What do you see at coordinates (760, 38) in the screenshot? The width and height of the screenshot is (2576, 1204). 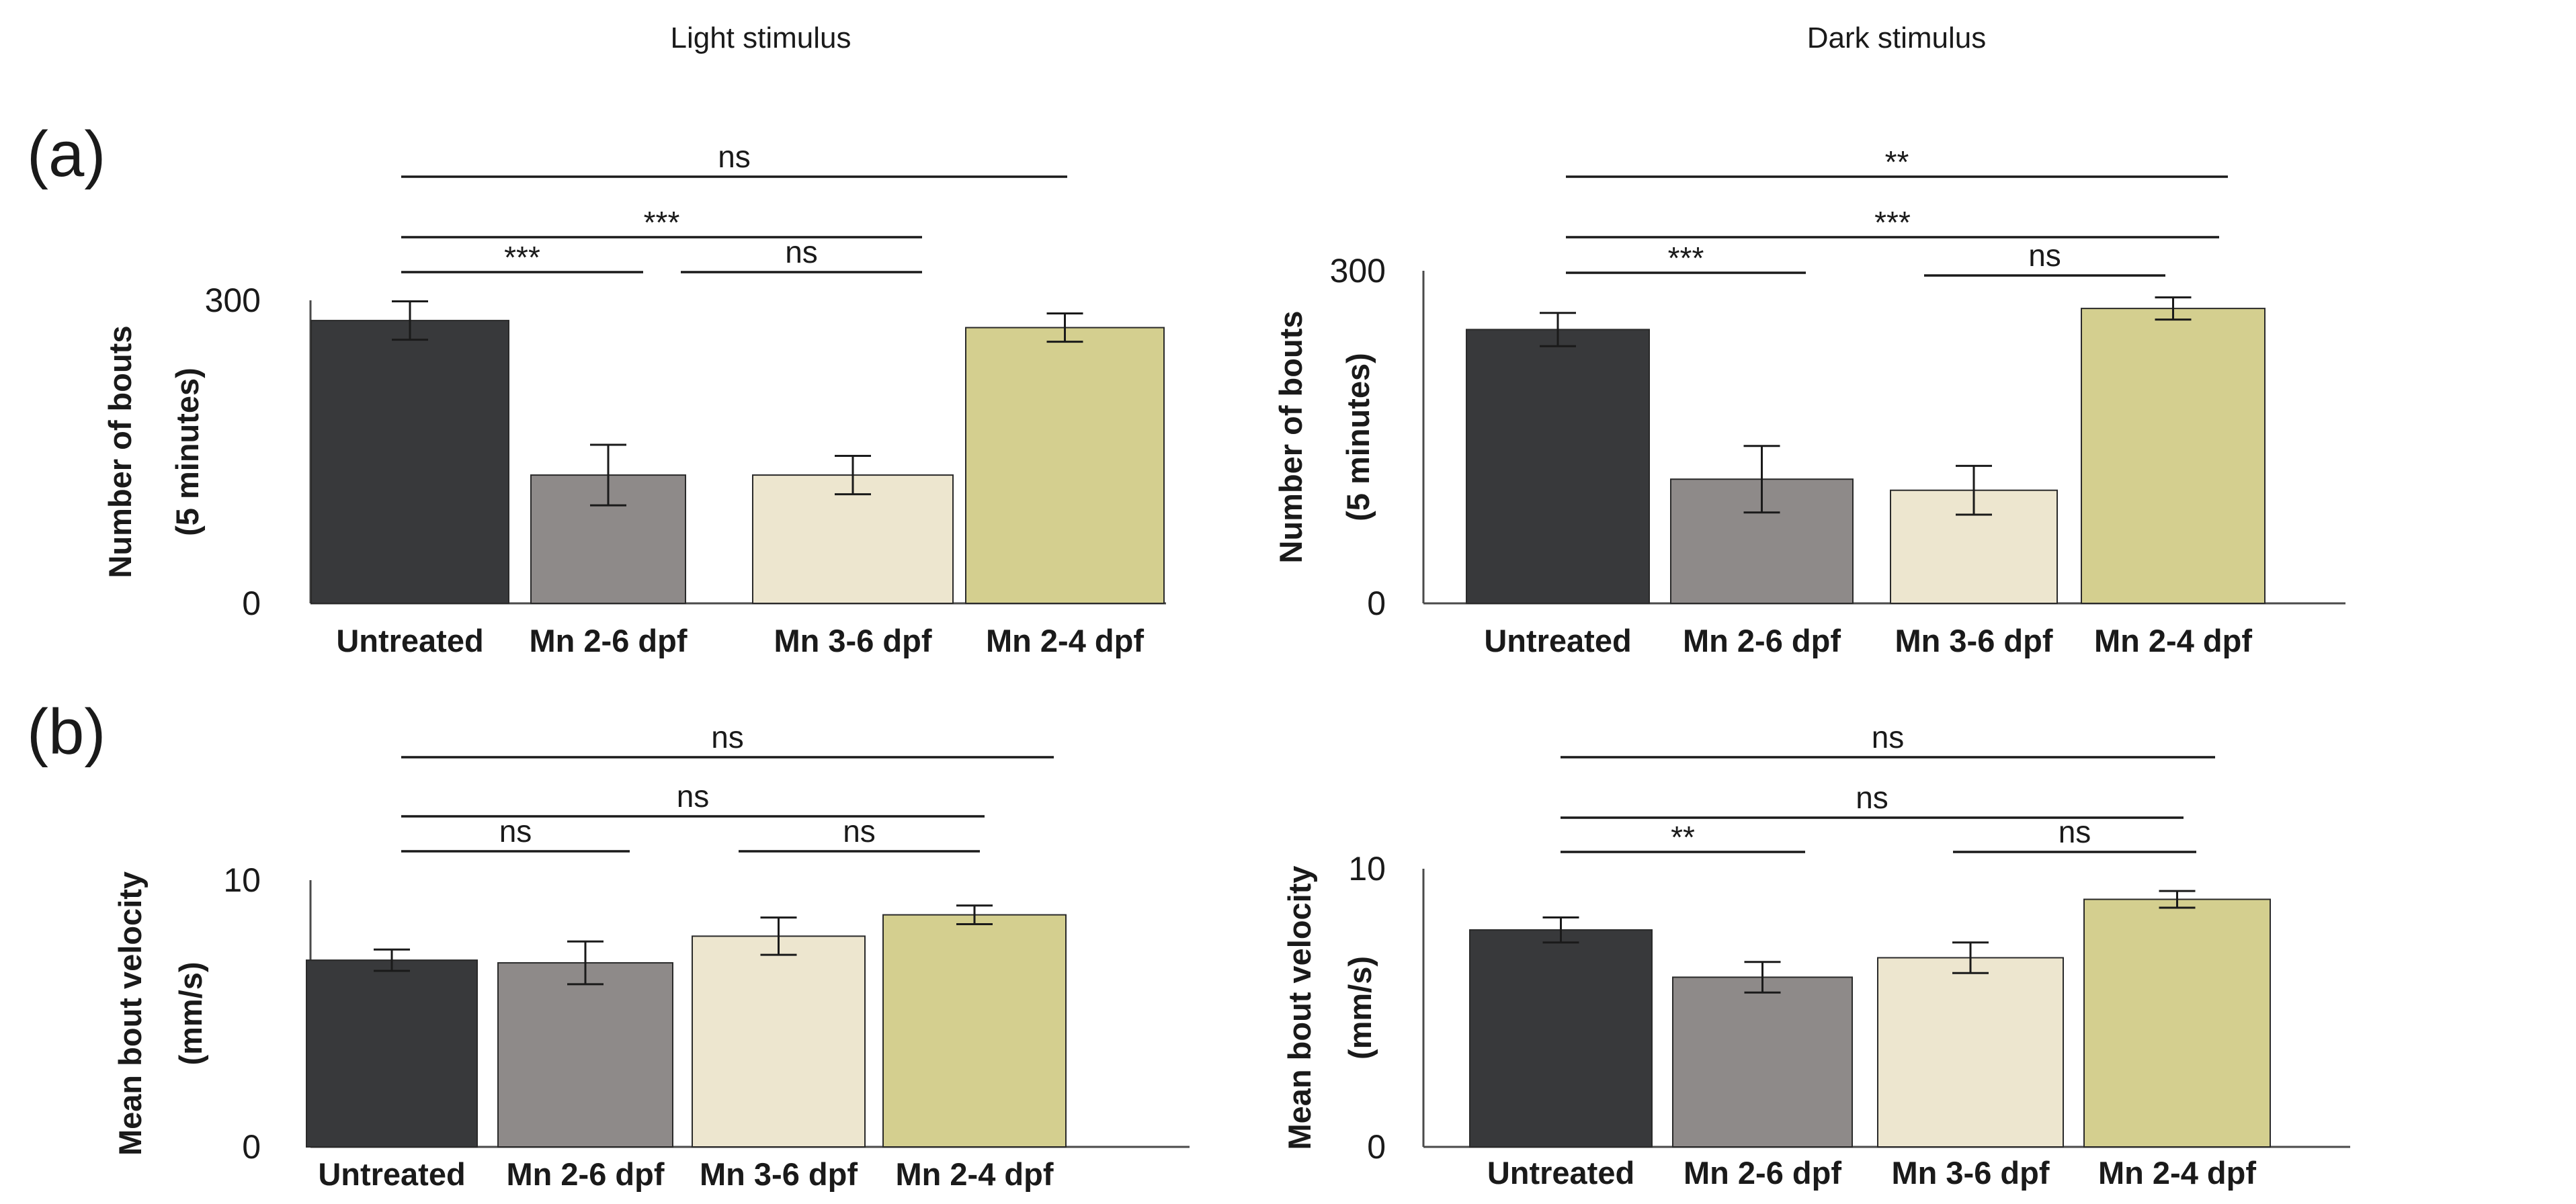 I see `column-title-light: Light stimulus` at bounding box center [760, 38].